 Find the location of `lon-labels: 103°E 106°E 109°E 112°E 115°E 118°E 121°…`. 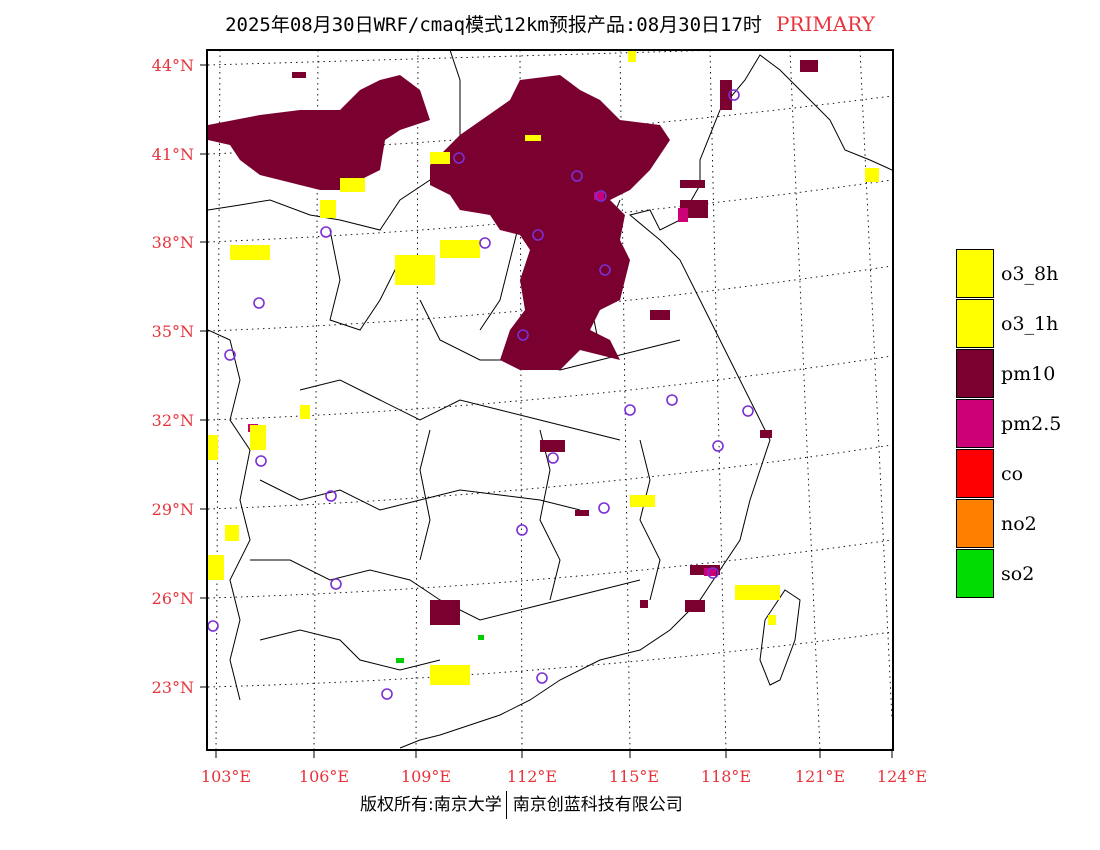

lon-labels: 103°E 106°E 109°E 112°E 115°E 118°E 121°… is located at coordinates (564, 776).